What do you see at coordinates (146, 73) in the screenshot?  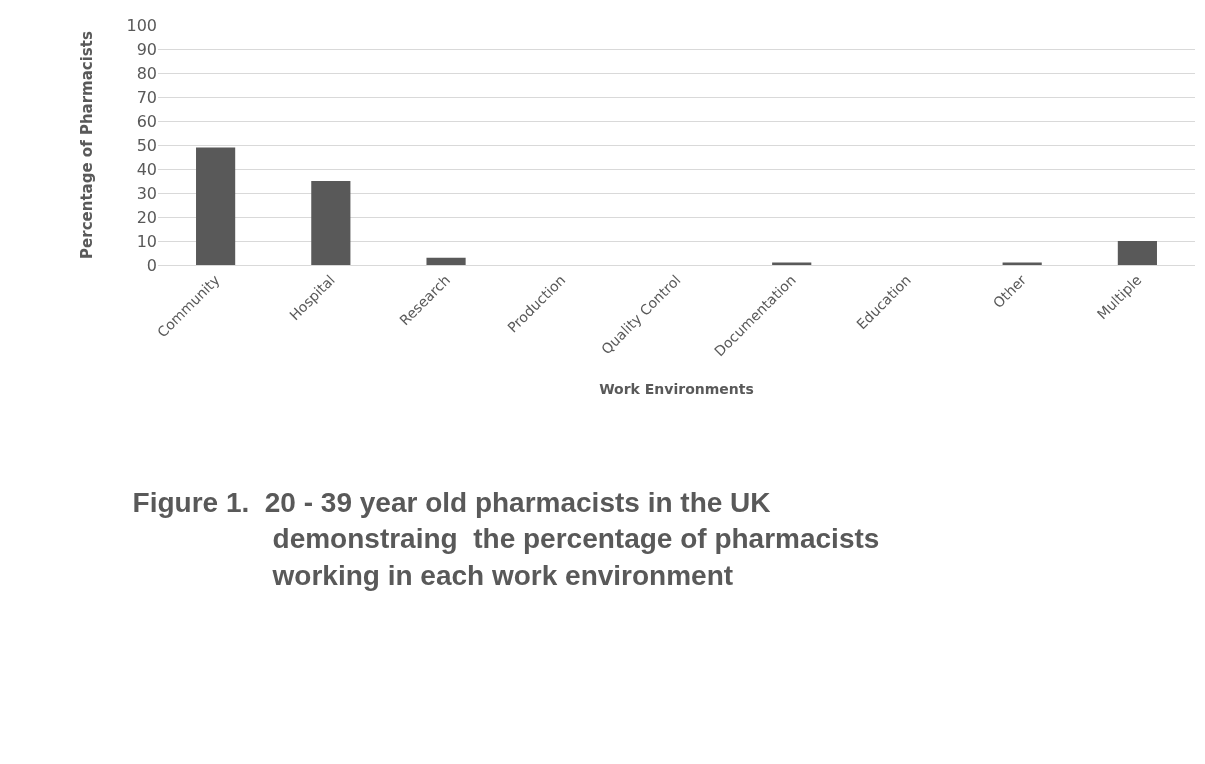 I see `y-tick-label: 80` at bounding box center [146, 73].